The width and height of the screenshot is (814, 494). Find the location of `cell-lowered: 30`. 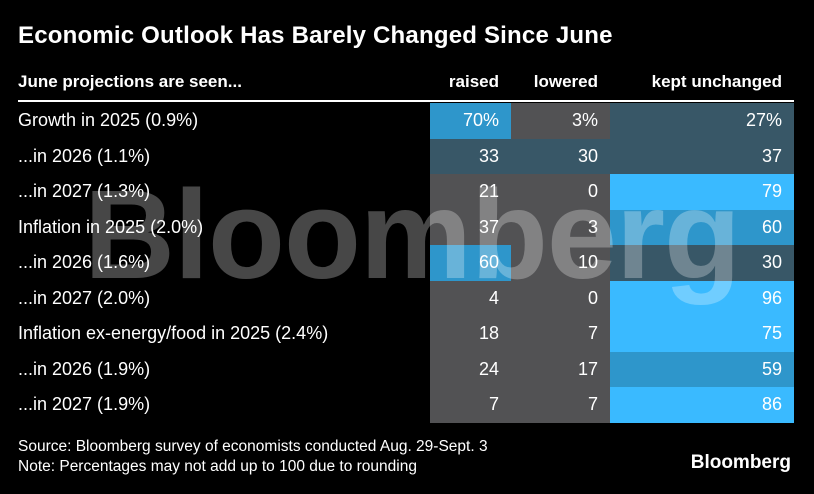

cell-lowered: 30 is located at coordinates (560, 156).